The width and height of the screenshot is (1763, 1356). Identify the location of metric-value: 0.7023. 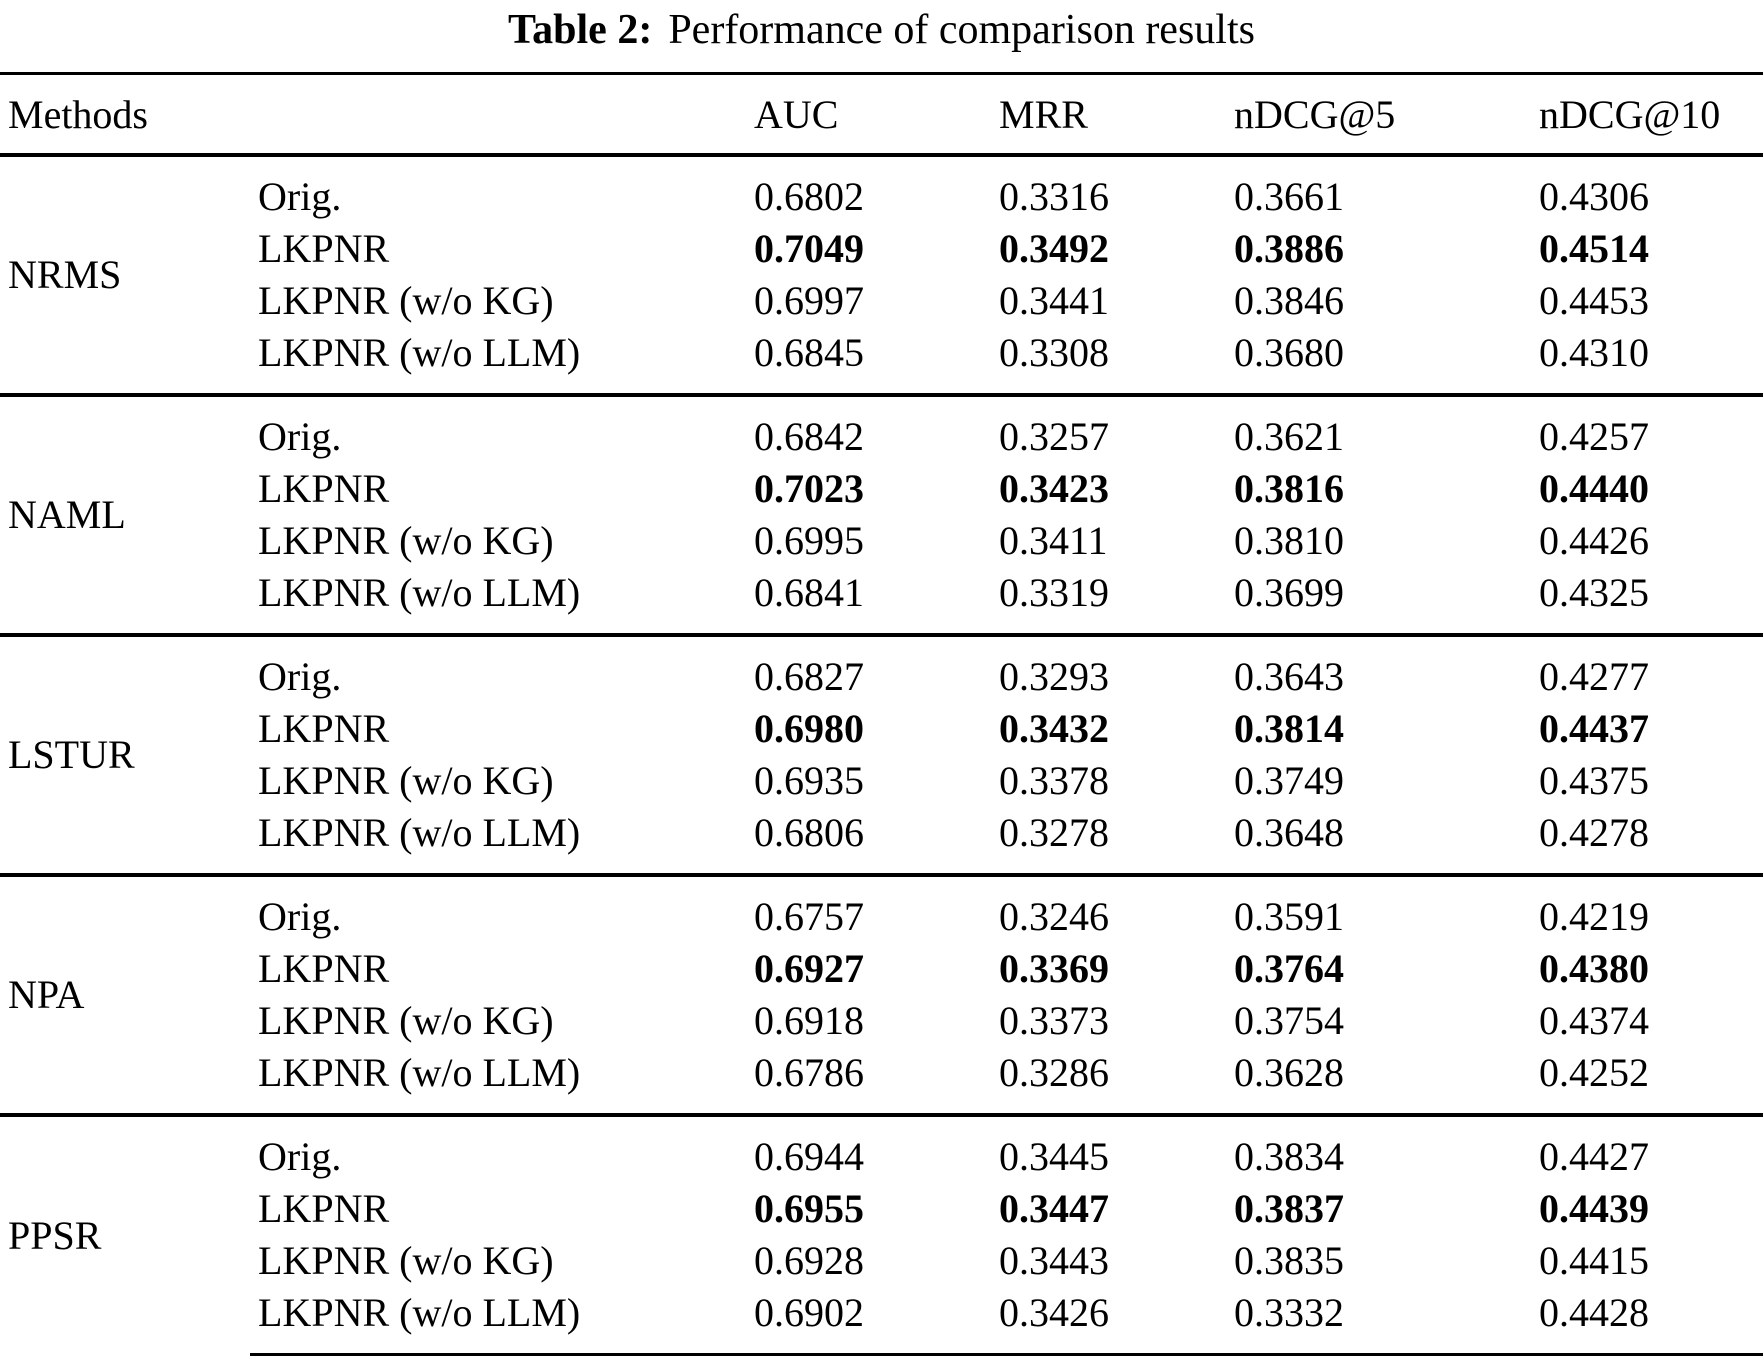
(809, 488).